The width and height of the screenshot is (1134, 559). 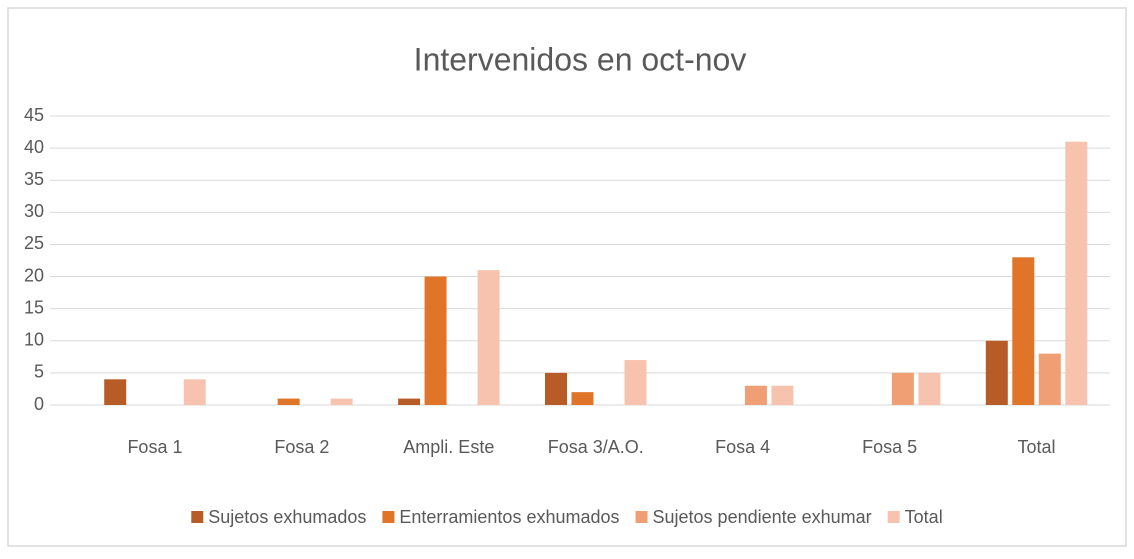 I want to click on x-tick-label: Fosa 2, so click(x=301, y=447).